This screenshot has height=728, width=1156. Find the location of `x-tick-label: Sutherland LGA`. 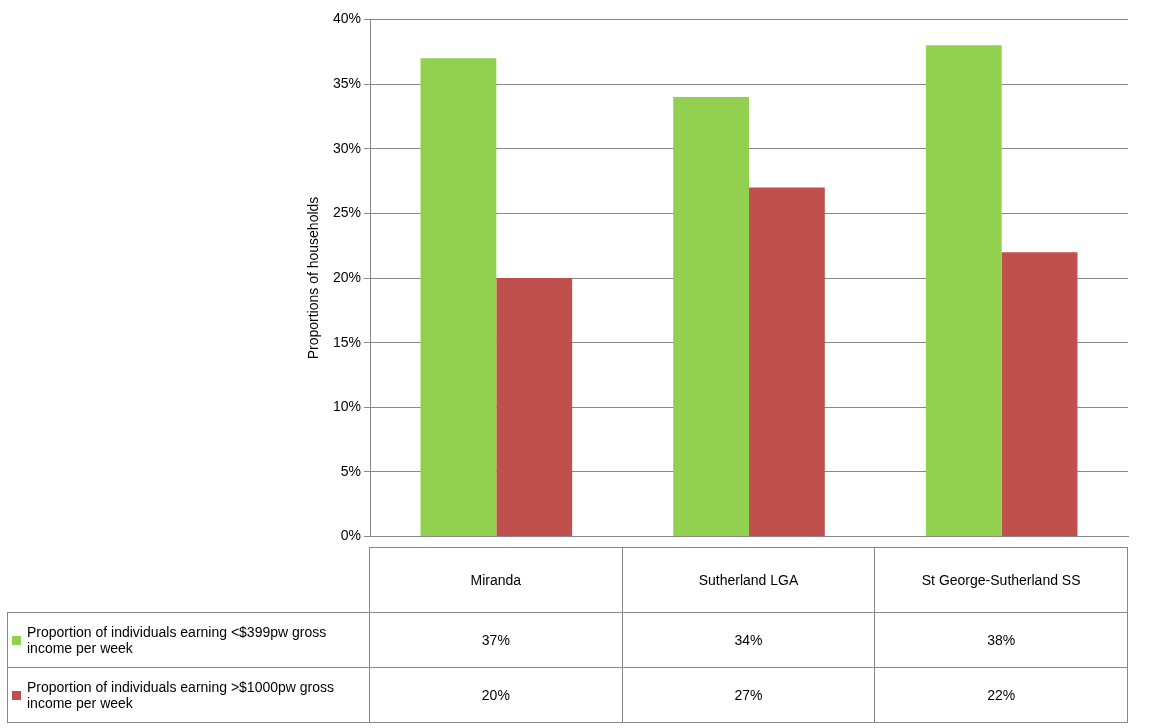

x-tick-label: Sutherland LGA is located at coordinates (748, 580).